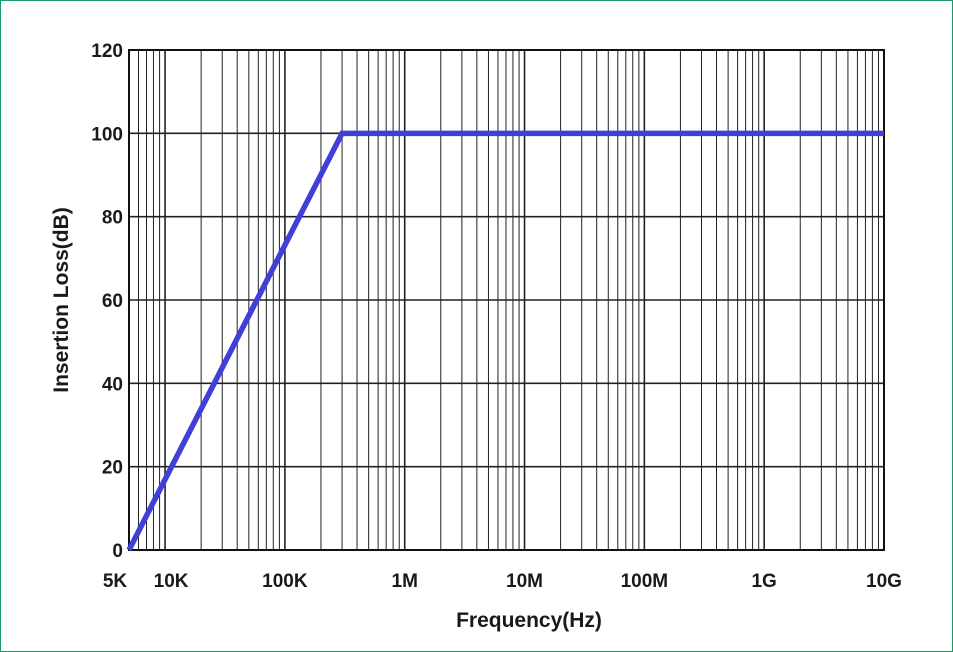  Describe the element at coordinates (107, 51) in the screenshot. I see `y-tick-label: 120` at that location.